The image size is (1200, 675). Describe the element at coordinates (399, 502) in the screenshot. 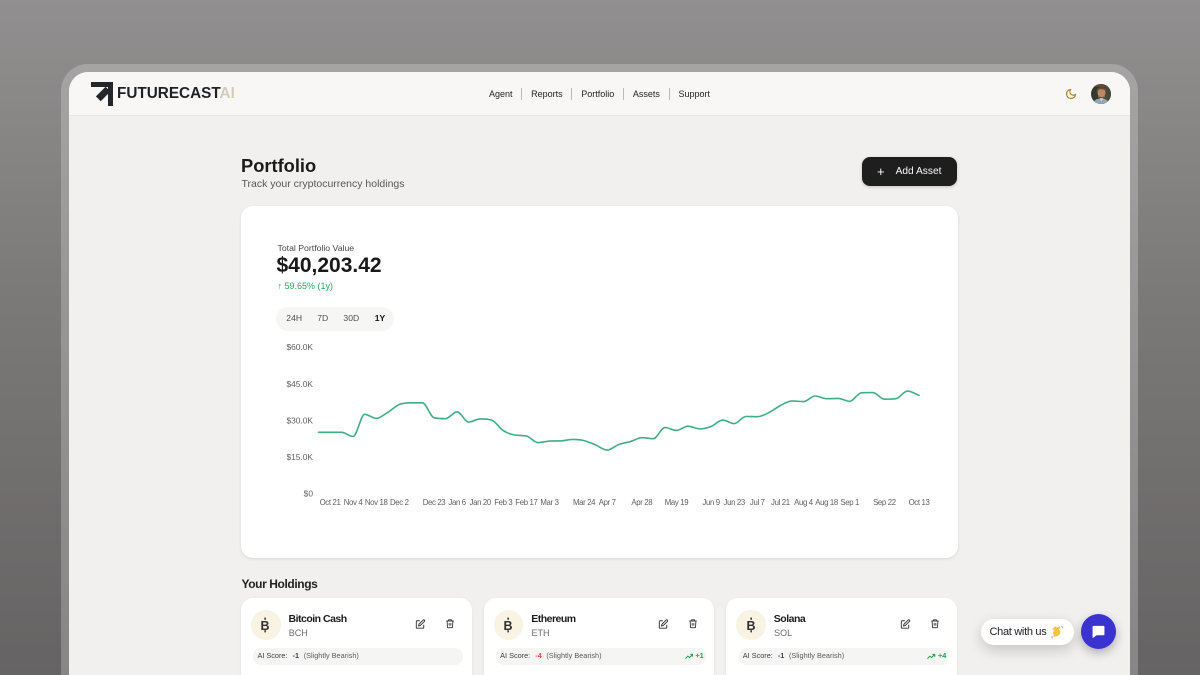

I see `svg-text: Dec 2` at that location.